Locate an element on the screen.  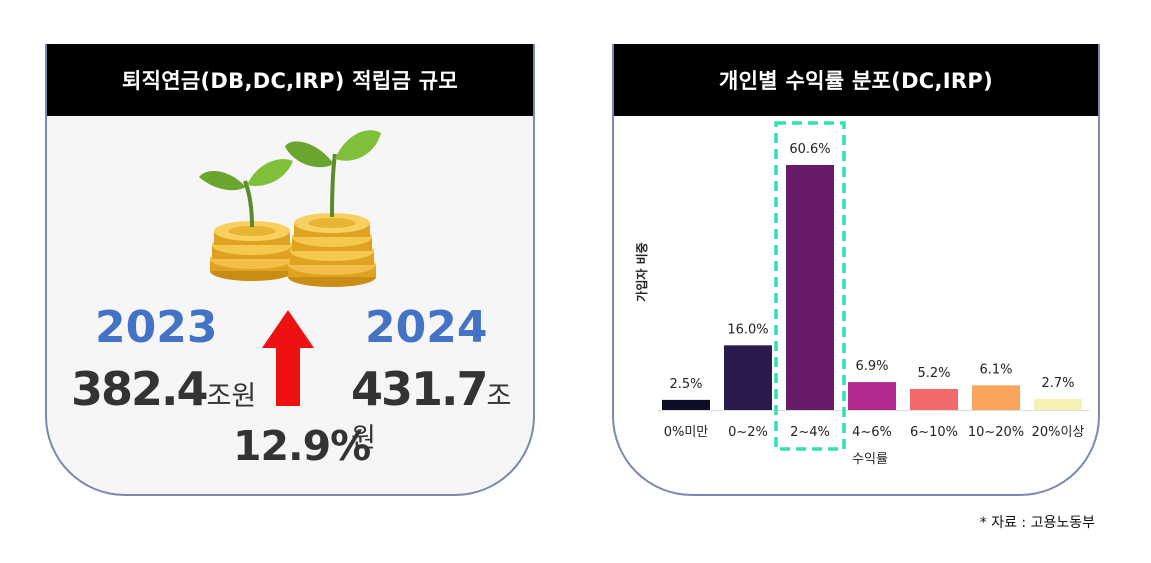
amount-2023-value: 382.4 is located at coordinates (140, 389).